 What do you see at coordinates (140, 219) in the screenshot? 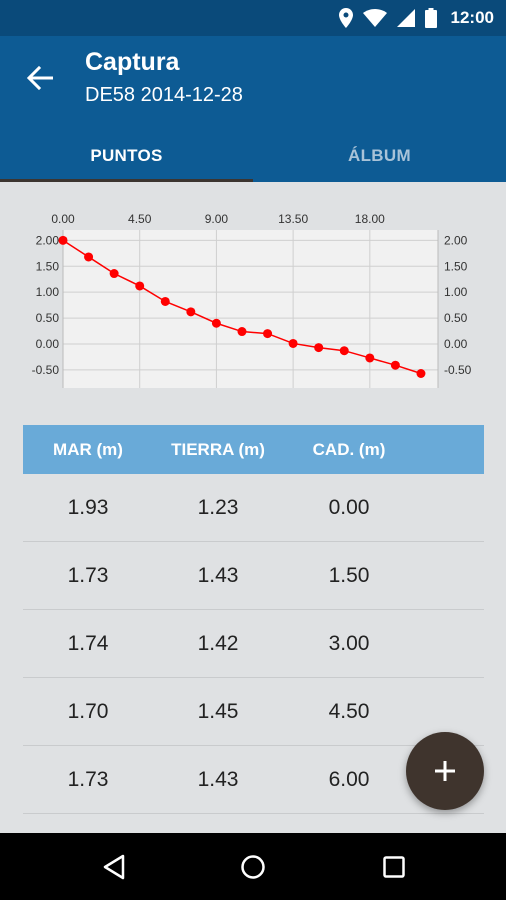
I see `x-tick-label: 4.50` at bounding box center [140, 219].